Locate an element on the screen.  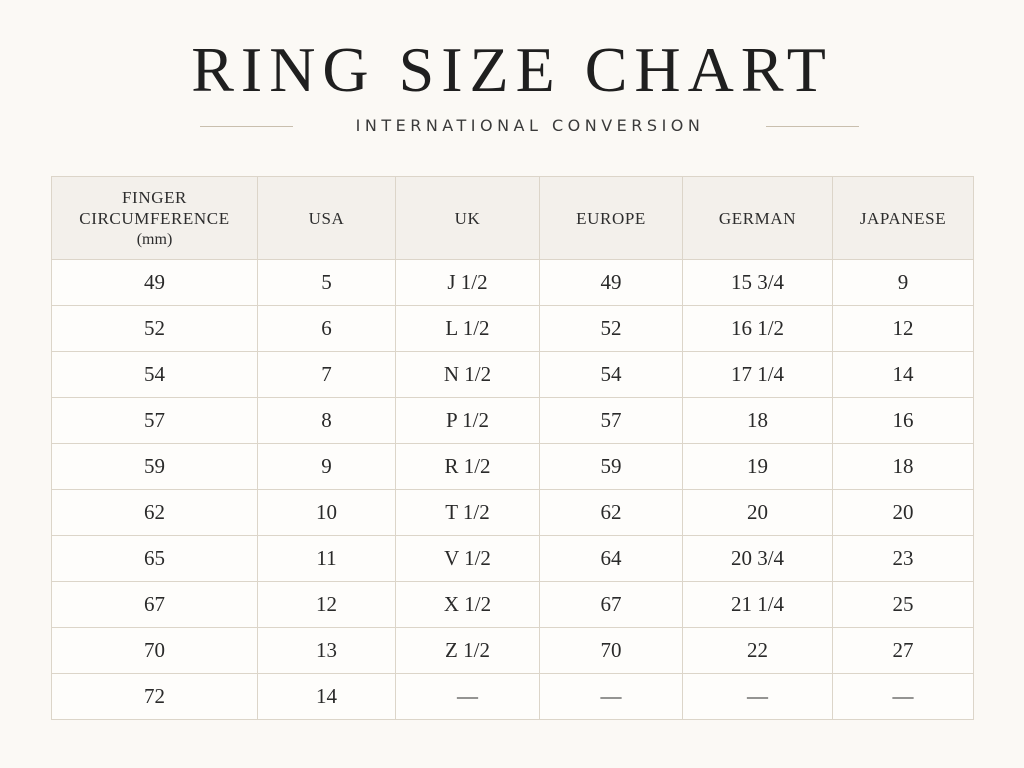
header-german: GERMAN is located at coordinates (757, 218).